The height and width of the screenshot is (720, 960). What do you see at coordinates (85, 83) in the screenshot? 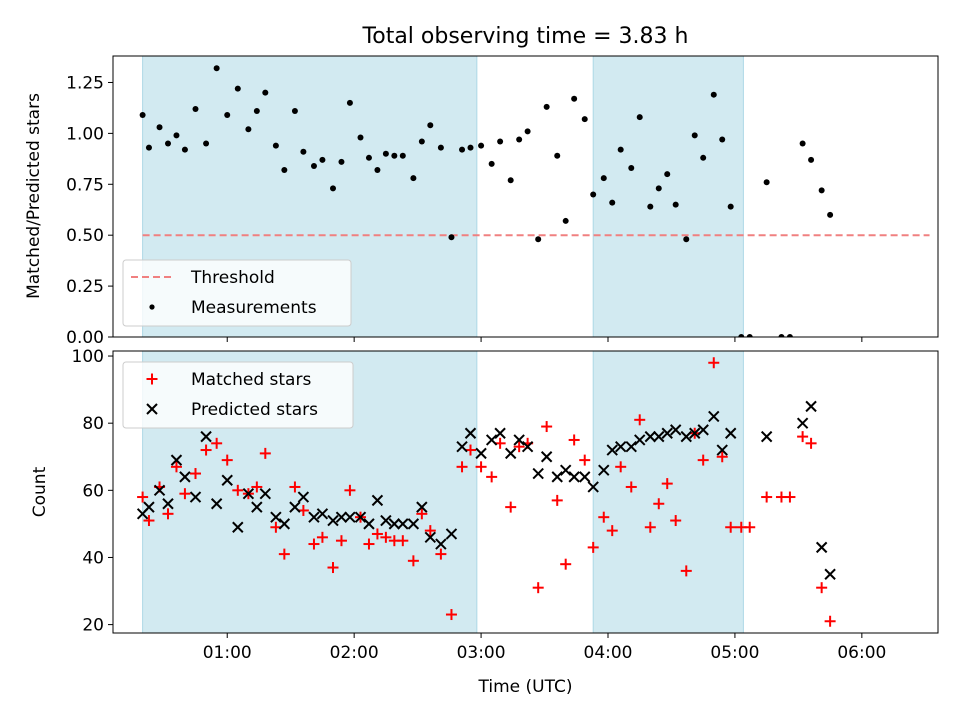
I see `y-tick-label: 1.25` at bounding box center [85, 83].